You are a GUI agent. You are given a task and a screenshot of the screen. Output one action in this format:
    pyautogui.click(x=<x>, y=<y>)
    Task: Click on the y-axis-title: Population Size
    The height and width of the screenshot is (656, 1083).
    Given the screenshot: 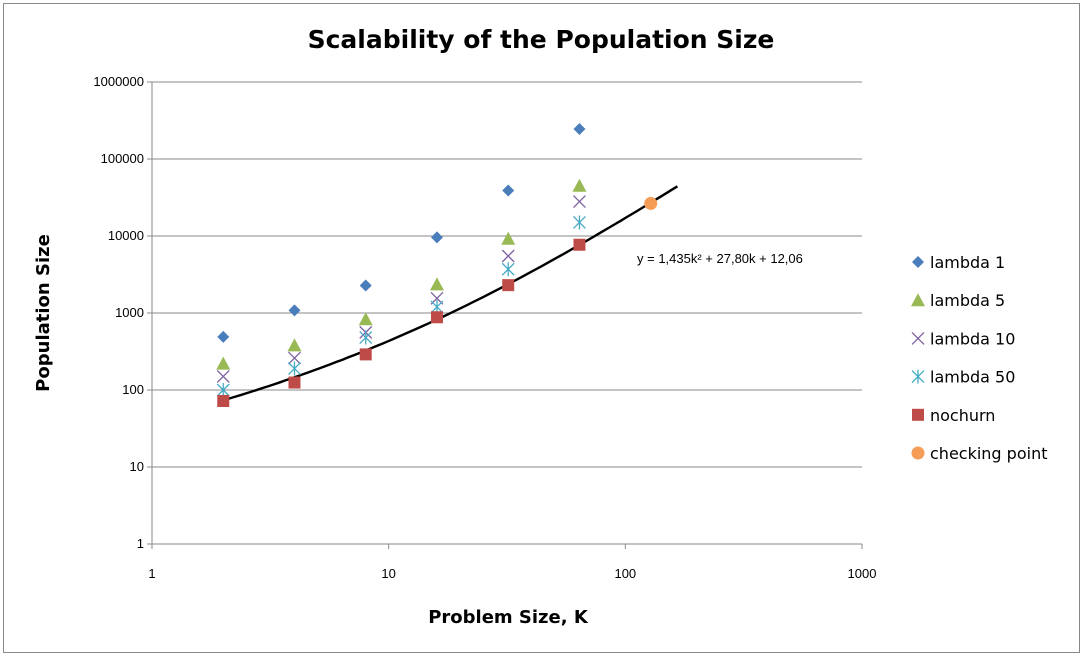 What is the action you would take?
    pyautogui.click(x=43, y=313)
    